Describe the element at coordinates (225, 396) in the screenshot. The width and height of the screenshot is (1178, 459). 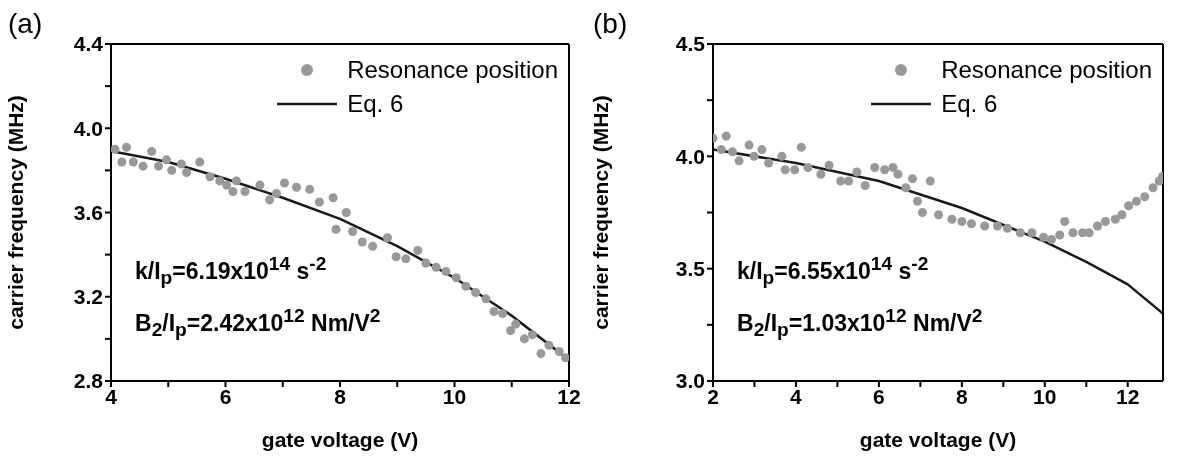
I see `x-tick-label: 6` at that location.